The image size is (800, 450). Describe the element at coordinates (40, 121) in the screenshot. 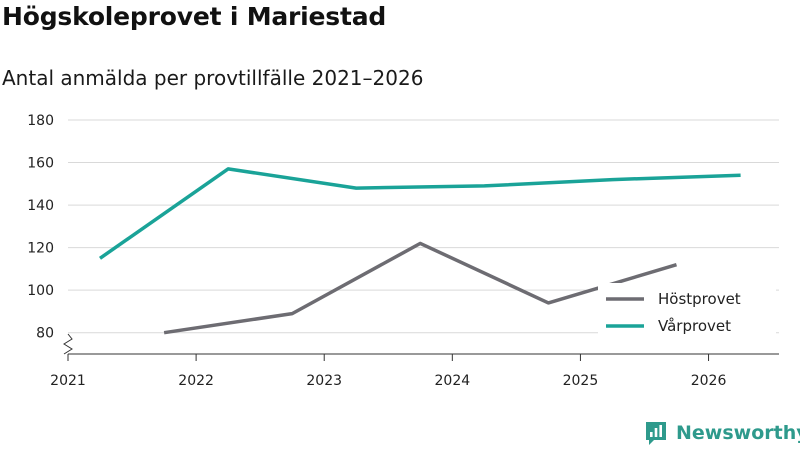

I see `y-tick-label-180: 180` at that location.